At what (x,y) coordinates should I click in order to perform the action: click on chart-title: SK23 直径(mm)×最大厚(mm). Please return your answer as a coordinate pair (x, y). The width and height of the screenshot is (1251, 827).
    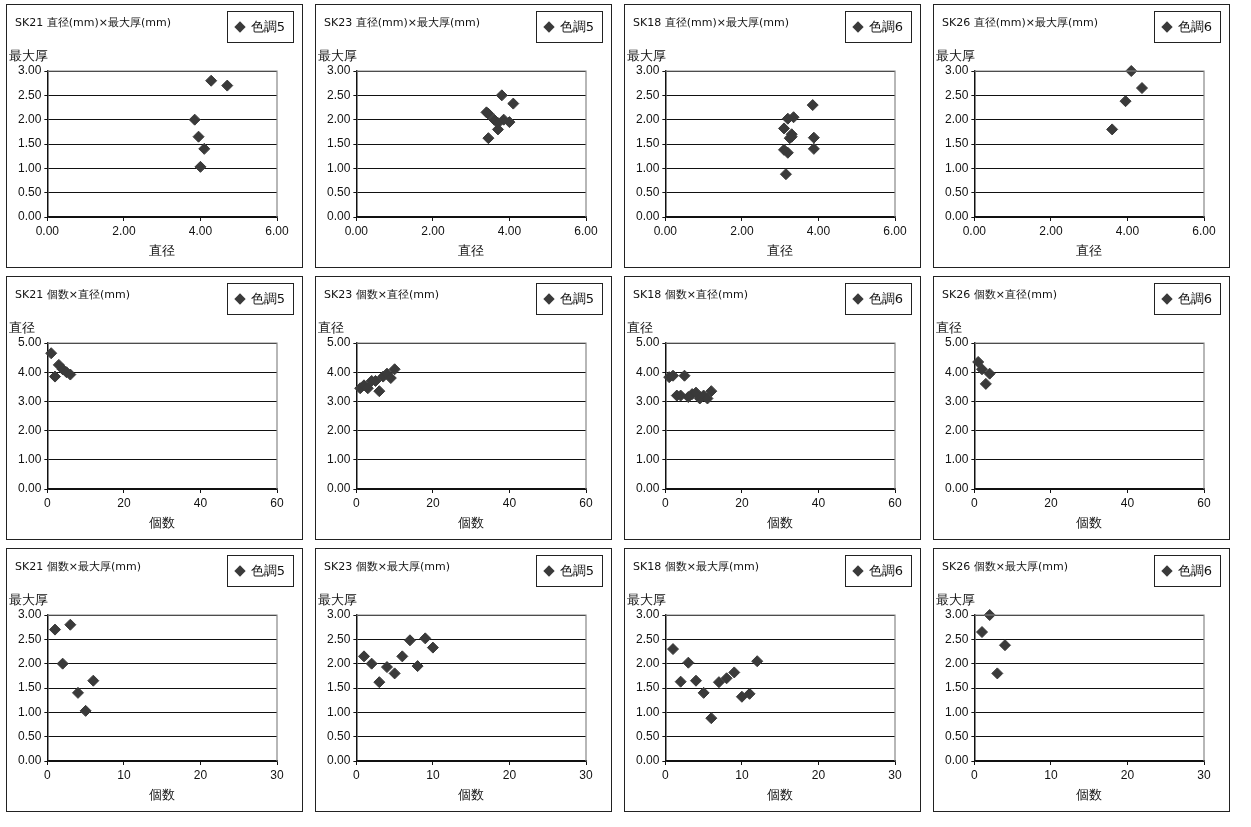
    Looking at the image, I should click on (402, 22).